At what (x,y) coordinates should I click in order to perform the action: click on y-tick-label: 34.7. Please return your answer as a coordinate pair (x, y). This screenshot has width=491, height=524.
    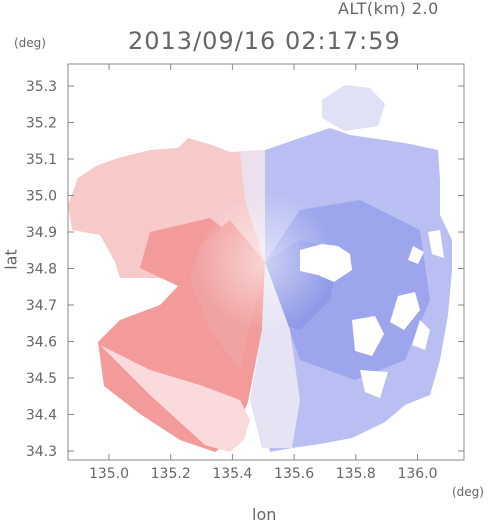
    Looking at the image, I should click on (41, 306).